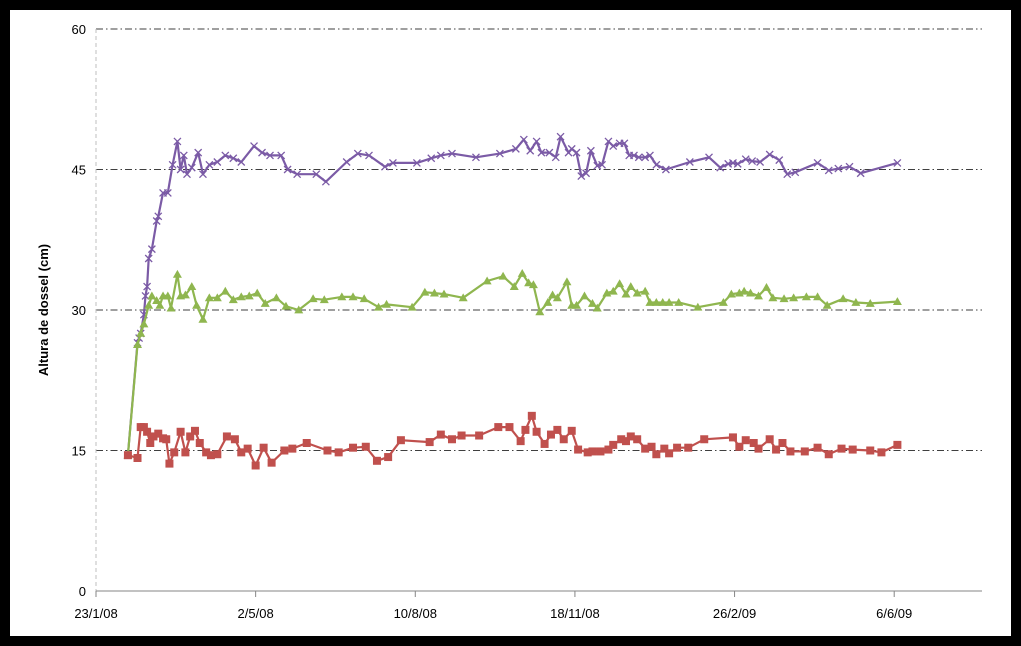  I want to click on x-tick-label: 6/6/09, so click(894, 613).